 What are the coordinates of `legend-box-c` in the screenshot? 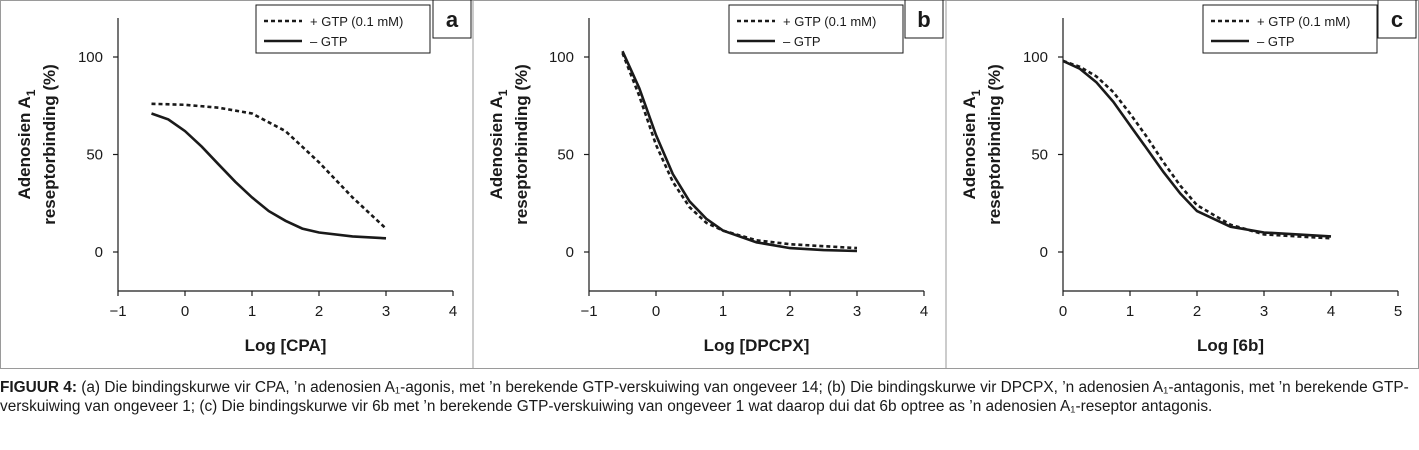 It's located at (1290, 29).